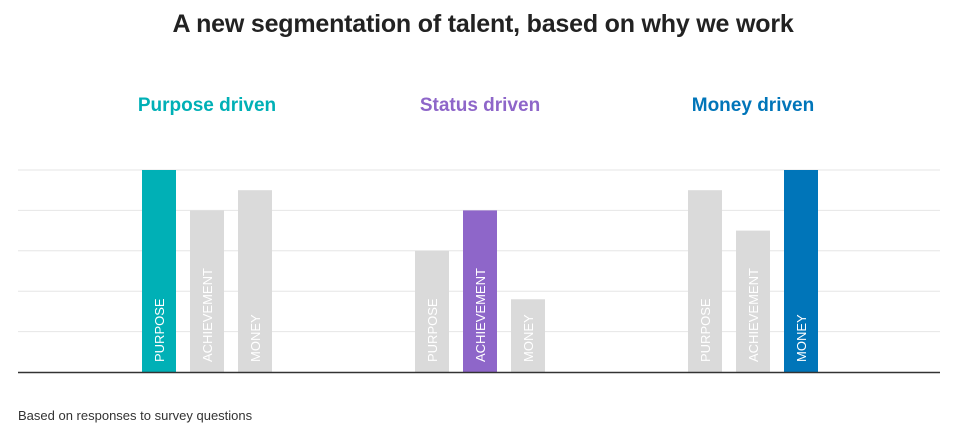 This screenshot has width=966, height=437. I want to click on bar-3-achievement, so click(753, 301).